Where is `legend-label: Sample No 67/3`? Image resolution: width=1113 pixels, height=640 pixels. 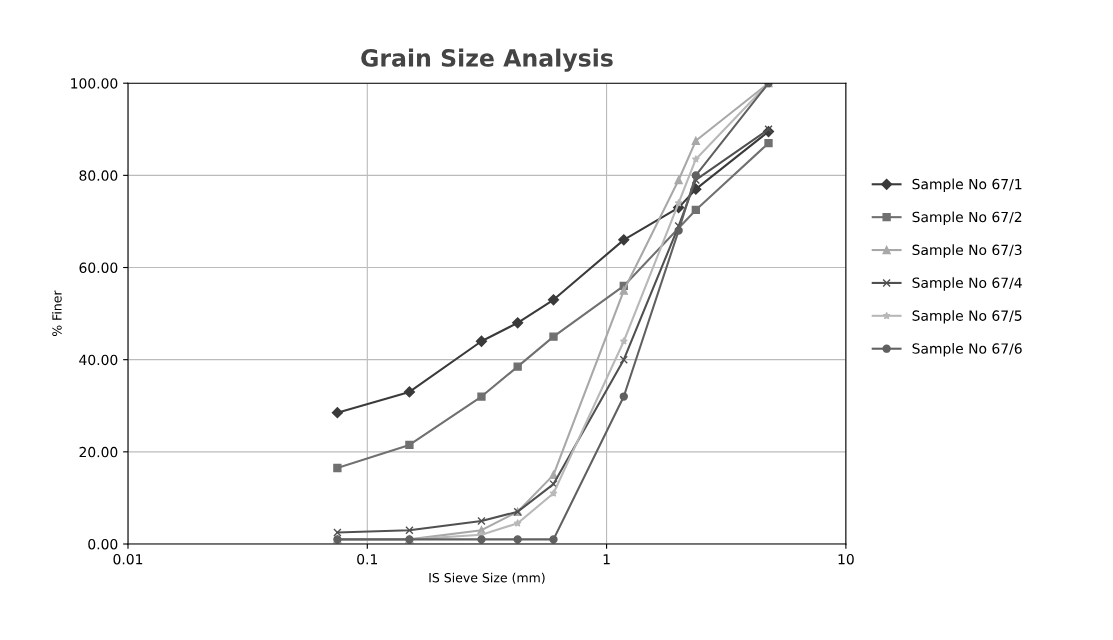
legend-label: Sample No 67/3 is located at coordinates (967, 251).